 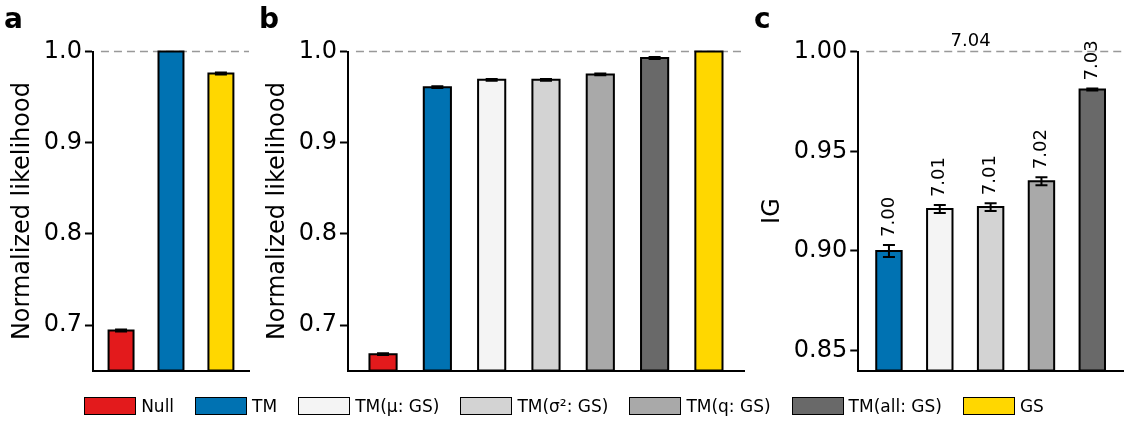 I want to click on y-tick-label: 0.85, so click(x=820, y=348).